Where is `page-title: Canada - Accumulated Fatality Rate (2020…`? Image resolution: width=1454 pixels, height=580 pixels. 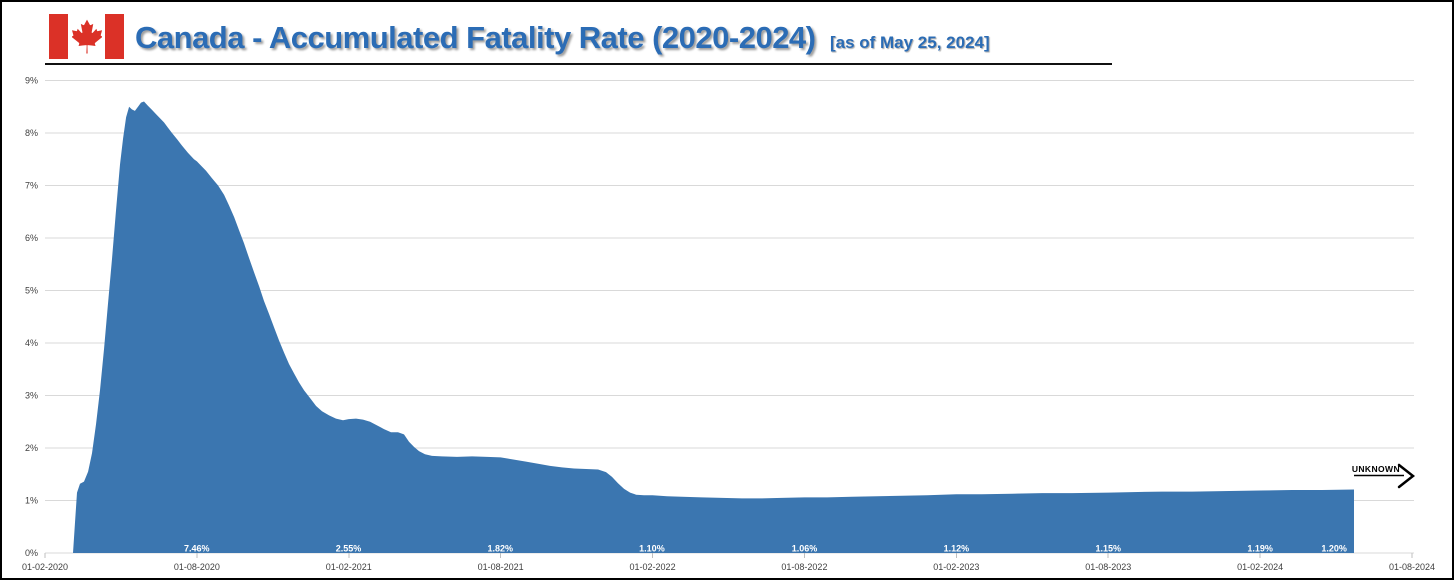 page-title: Canada - Accumulated Fatality Rate (2020… is located at coordinates (475, 37).